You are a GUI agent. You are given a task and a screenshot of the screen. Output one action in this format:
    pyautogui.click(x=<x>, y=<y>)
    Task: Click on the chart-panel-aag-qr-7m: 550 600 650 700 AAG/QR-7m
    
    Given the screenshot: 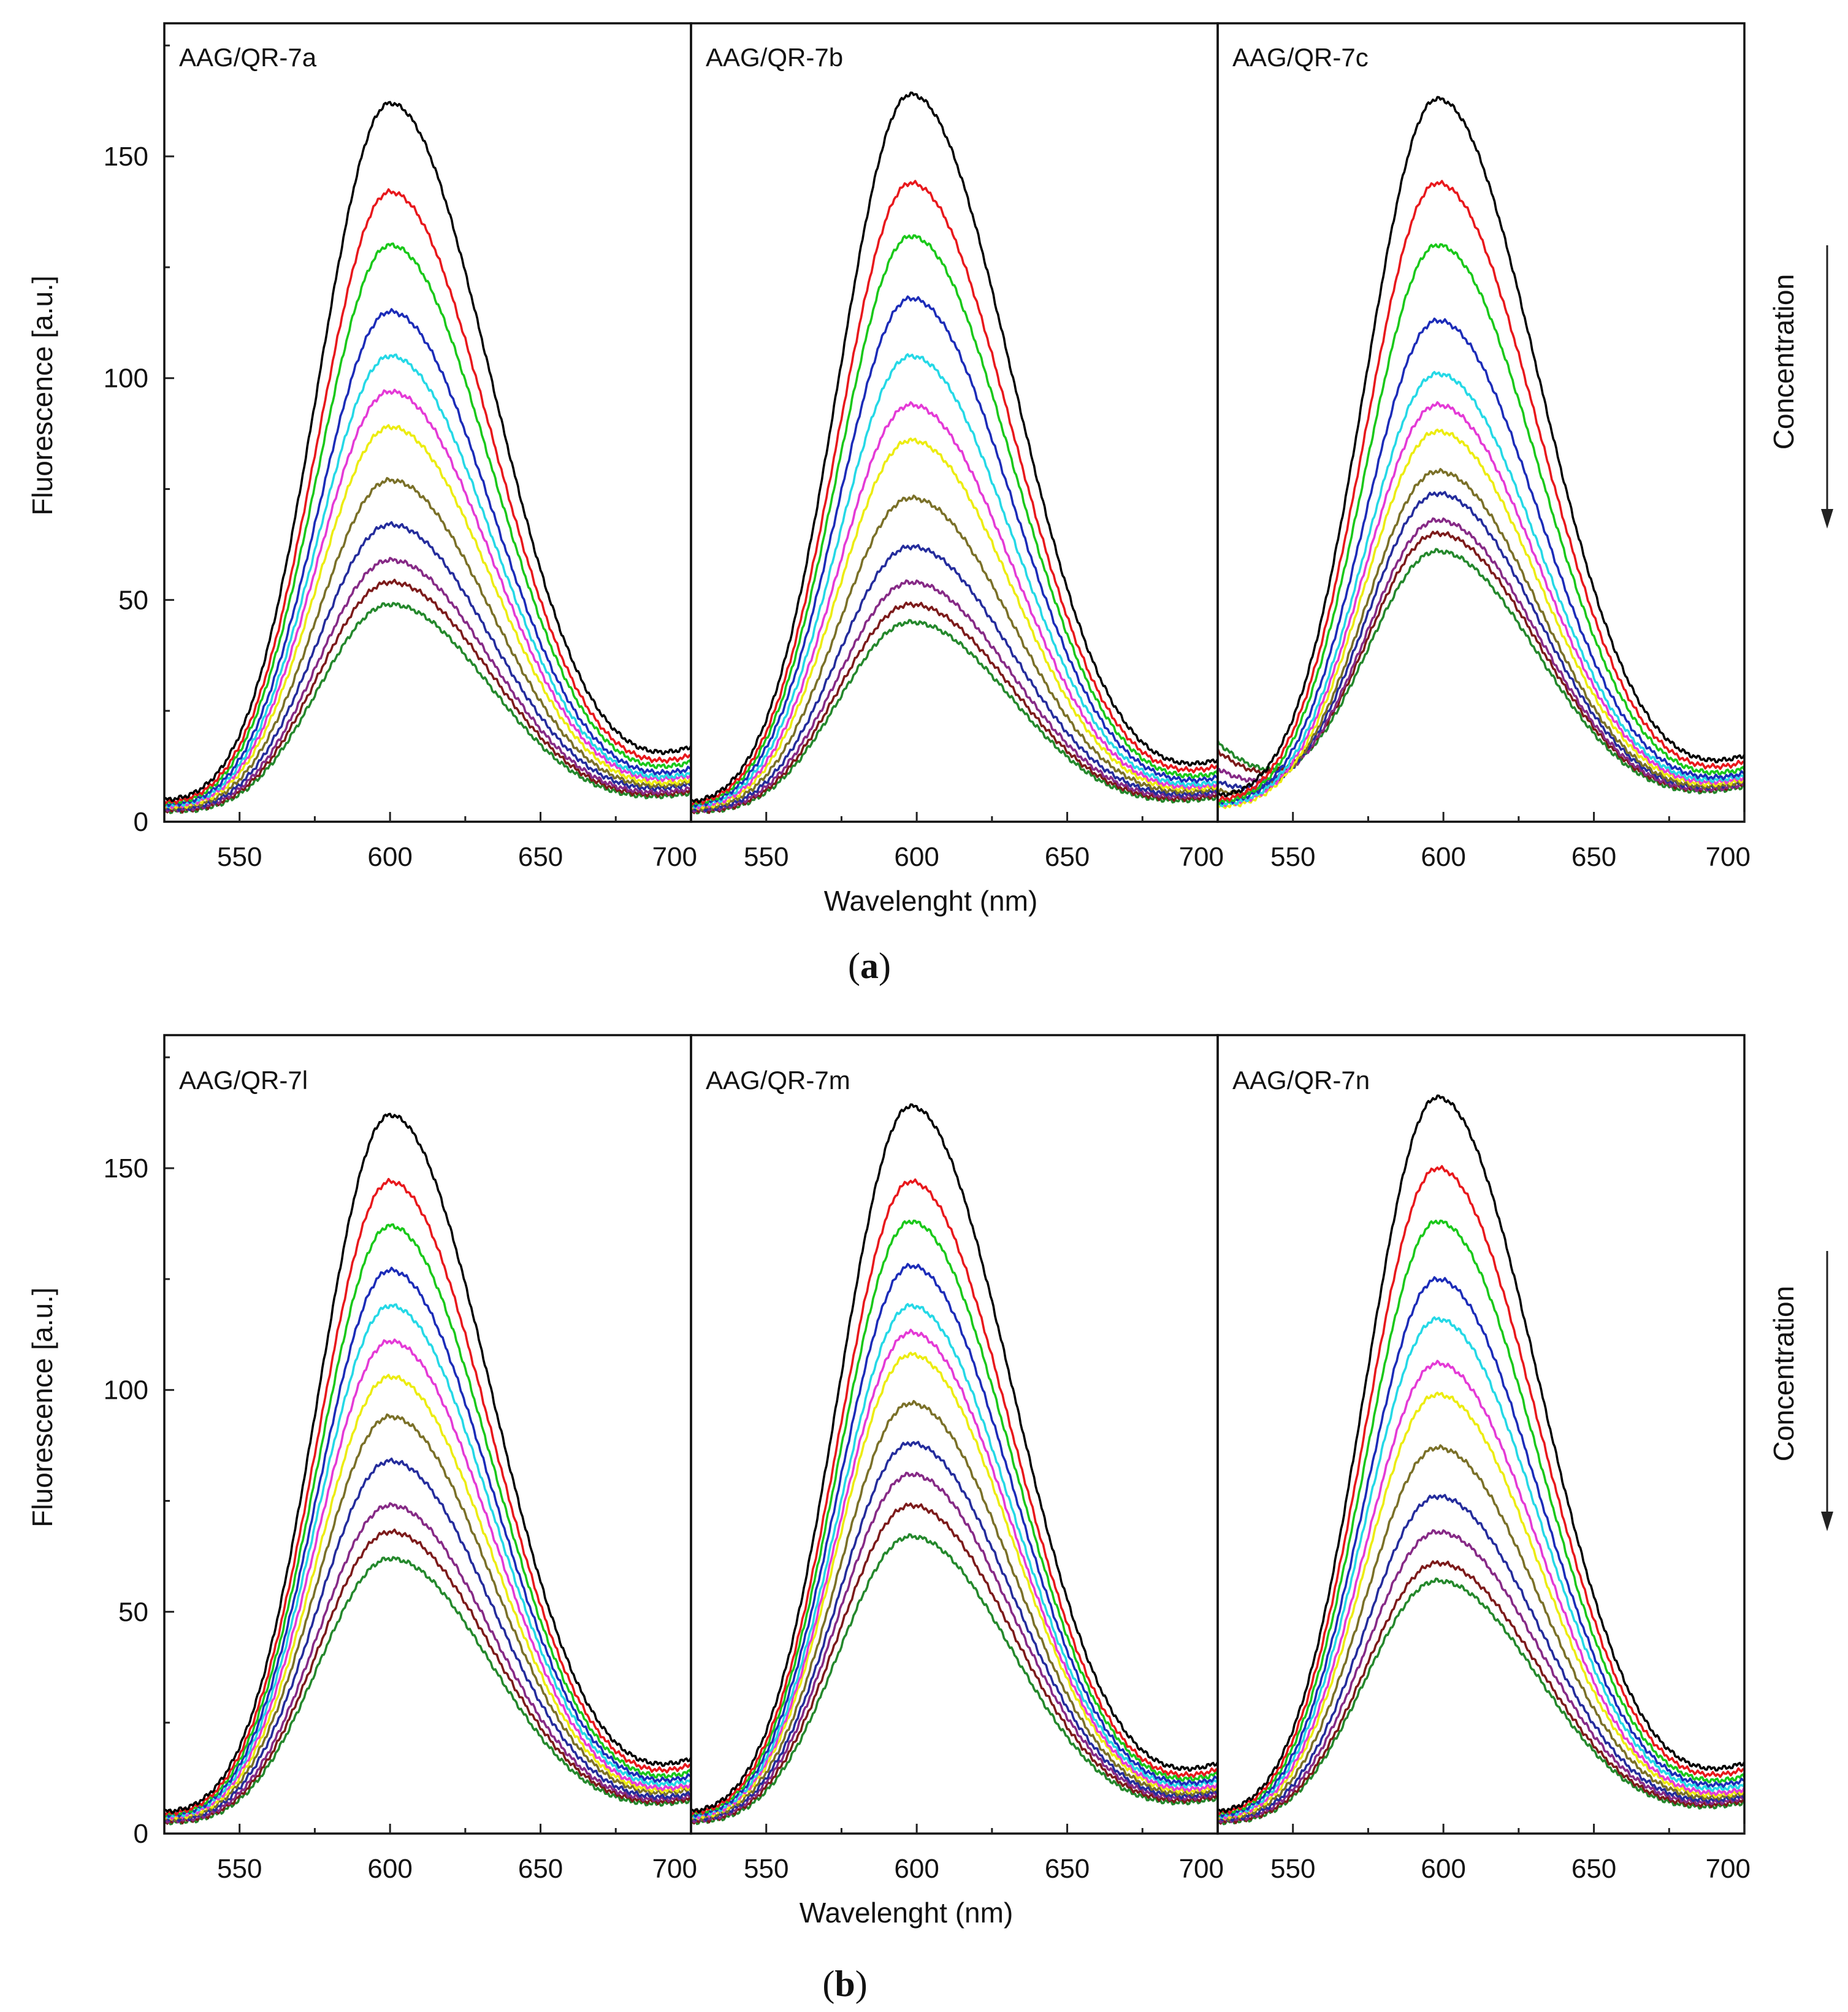 What is the action you would take?
    pyautogui.click(x=957, y=1459)
    